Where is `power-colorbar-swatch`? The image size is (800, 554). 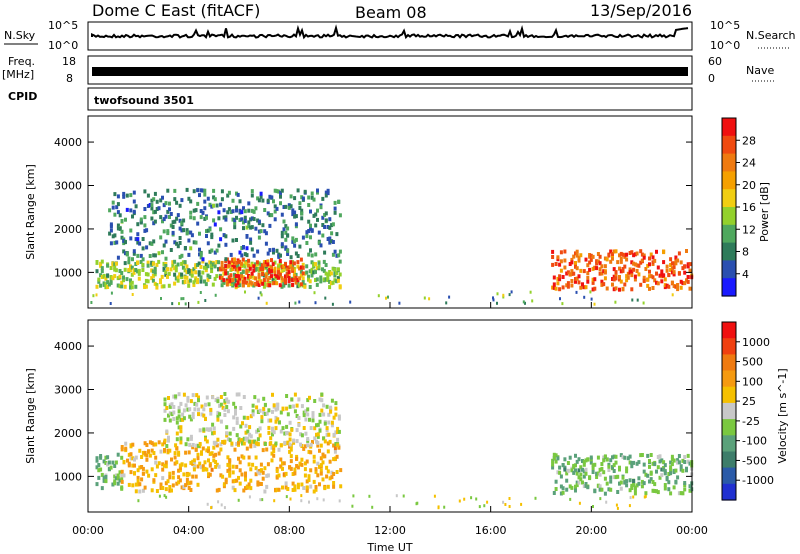
power-colorbar-swatch is located at coordinates (729, 269).